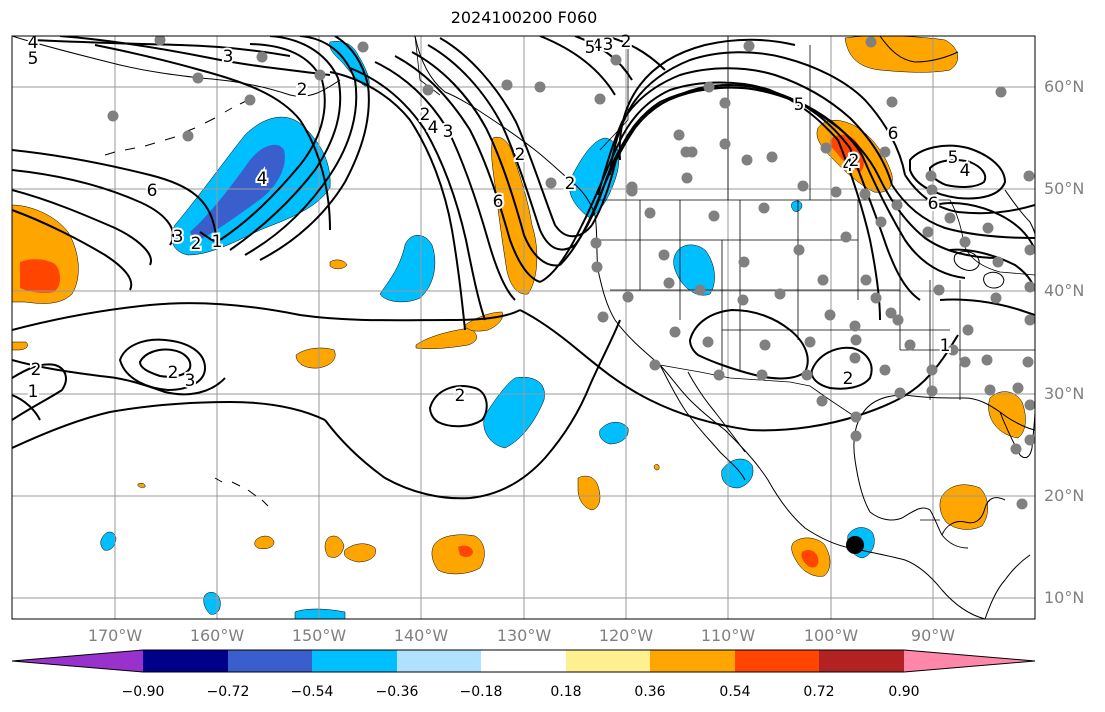  What do you see at coordinates (953, 158) in the screenshot?
I see `contour-label: 5` at bounding box center [953, 158].